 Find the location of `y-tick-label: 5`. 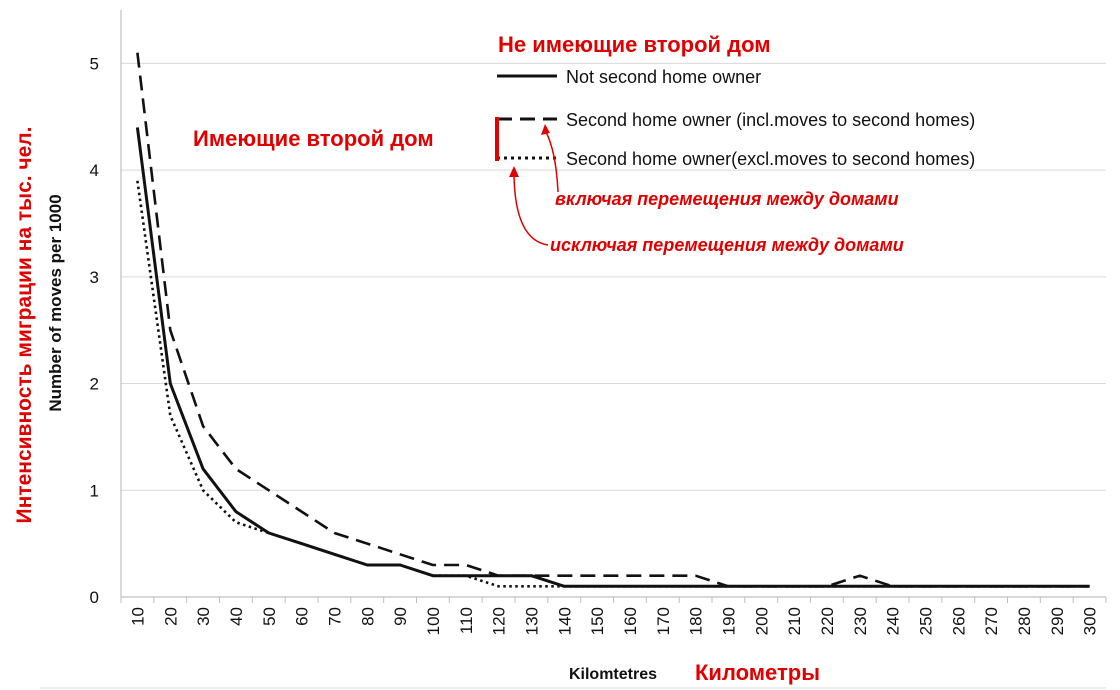

y-tick-label: 5 is located at coordinates (94, 63).